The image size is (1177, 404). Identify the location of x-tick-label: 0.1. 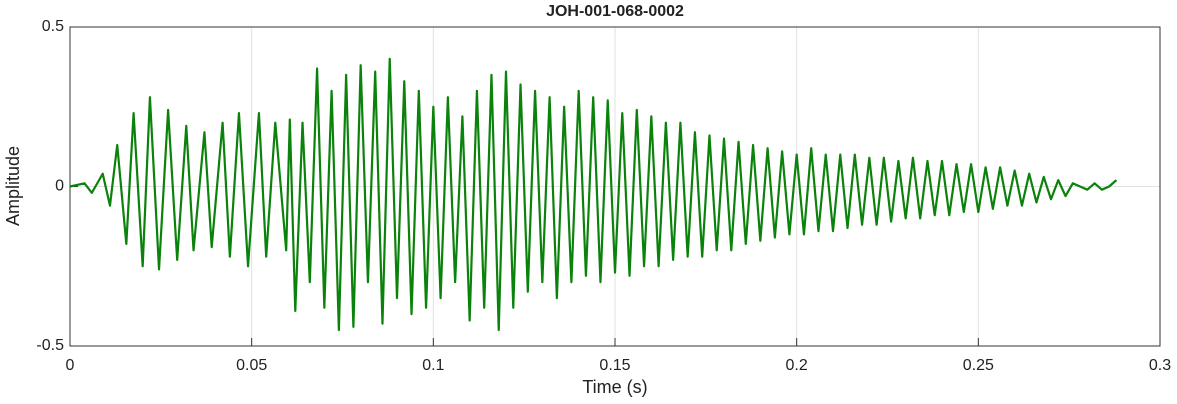
(433, 365).